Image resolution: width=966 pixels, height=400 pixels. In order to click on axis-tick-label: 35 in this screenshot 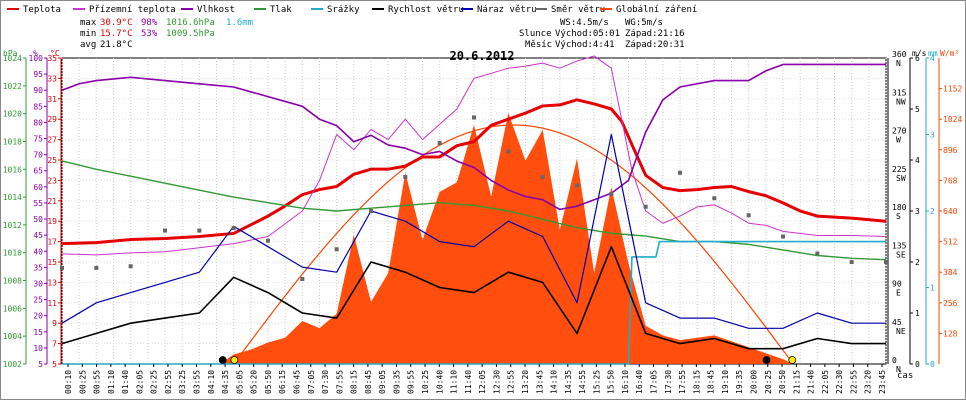, I will do `click(38, 267)`.